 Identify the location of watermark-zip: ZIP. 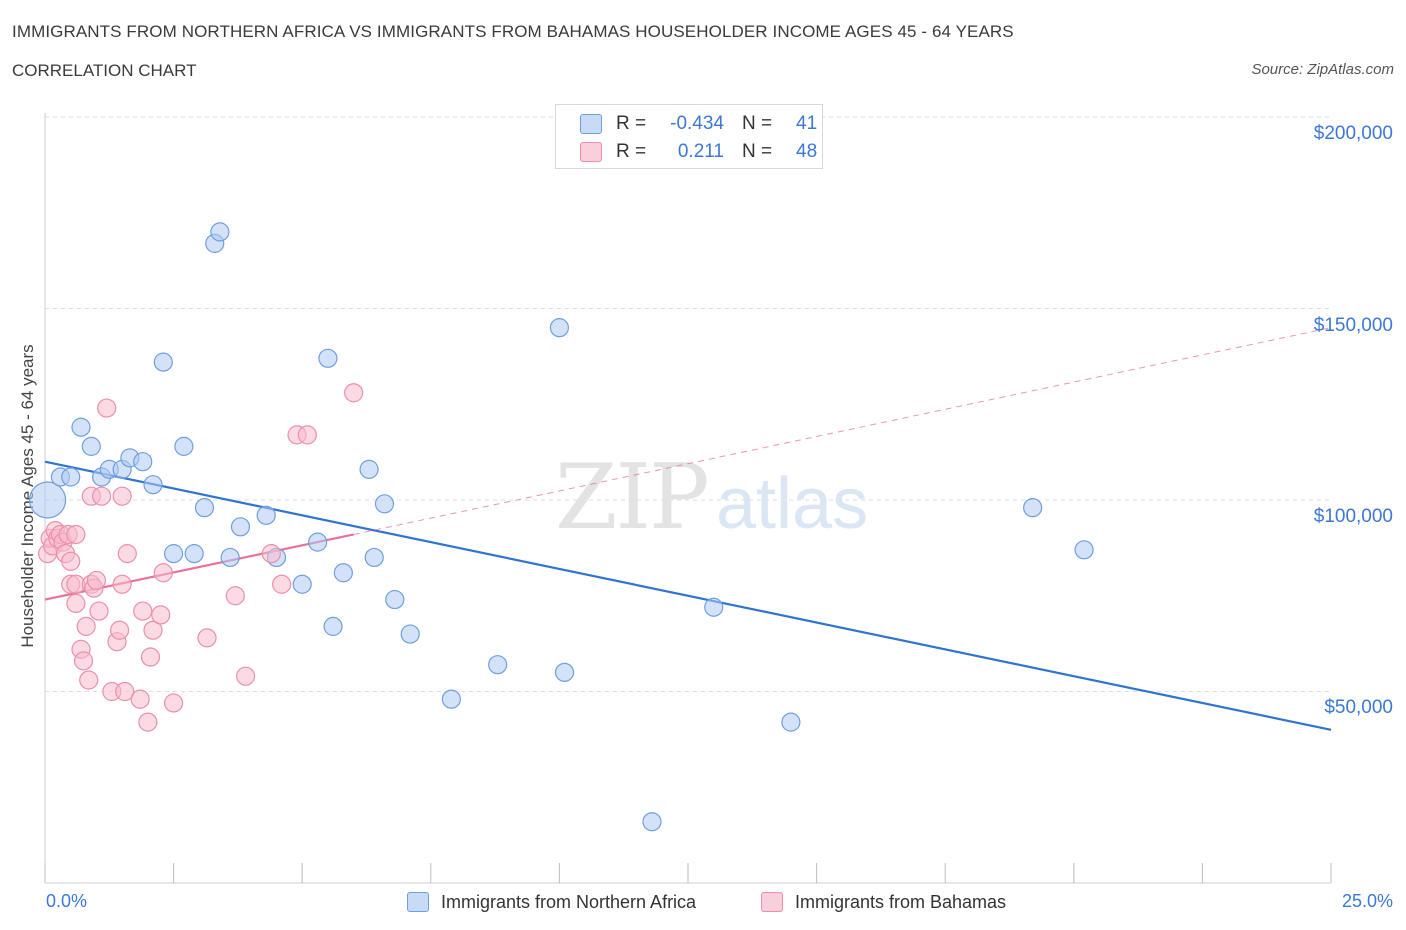
(631, 497).